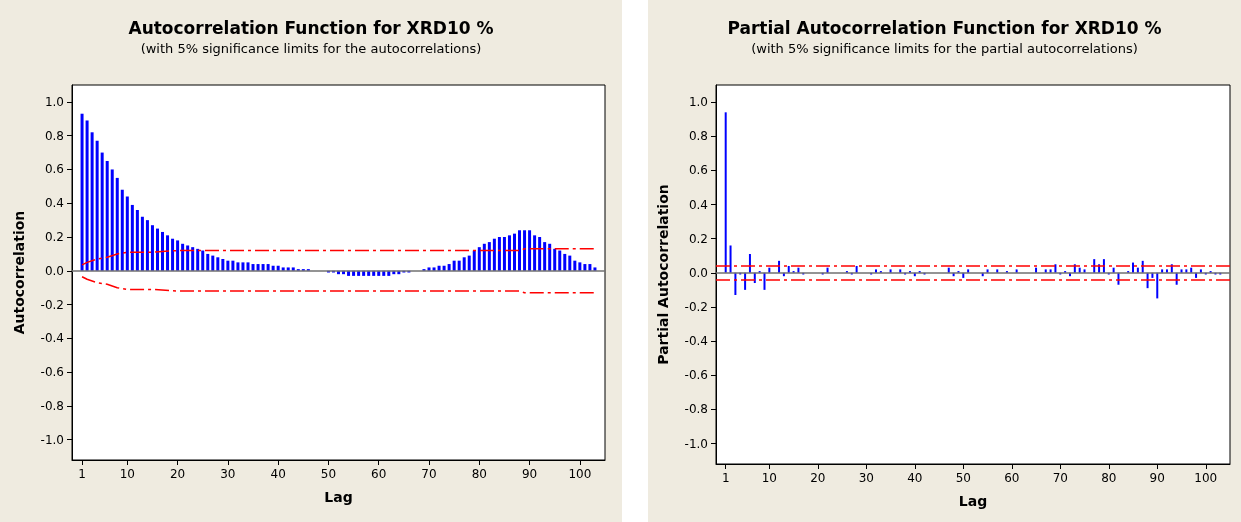 The image size is (1241, 522). What do you see at coordinates (944, 27) in the screenshot?
I see `chart-title: Partial Autocorrelation Function for XRD10 %` at bounding box center [944, 27].